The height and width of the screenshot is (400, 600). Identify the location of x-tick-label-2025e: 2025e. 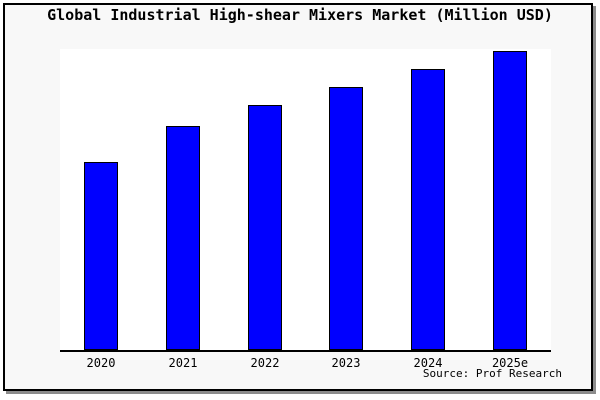
(510, 363).